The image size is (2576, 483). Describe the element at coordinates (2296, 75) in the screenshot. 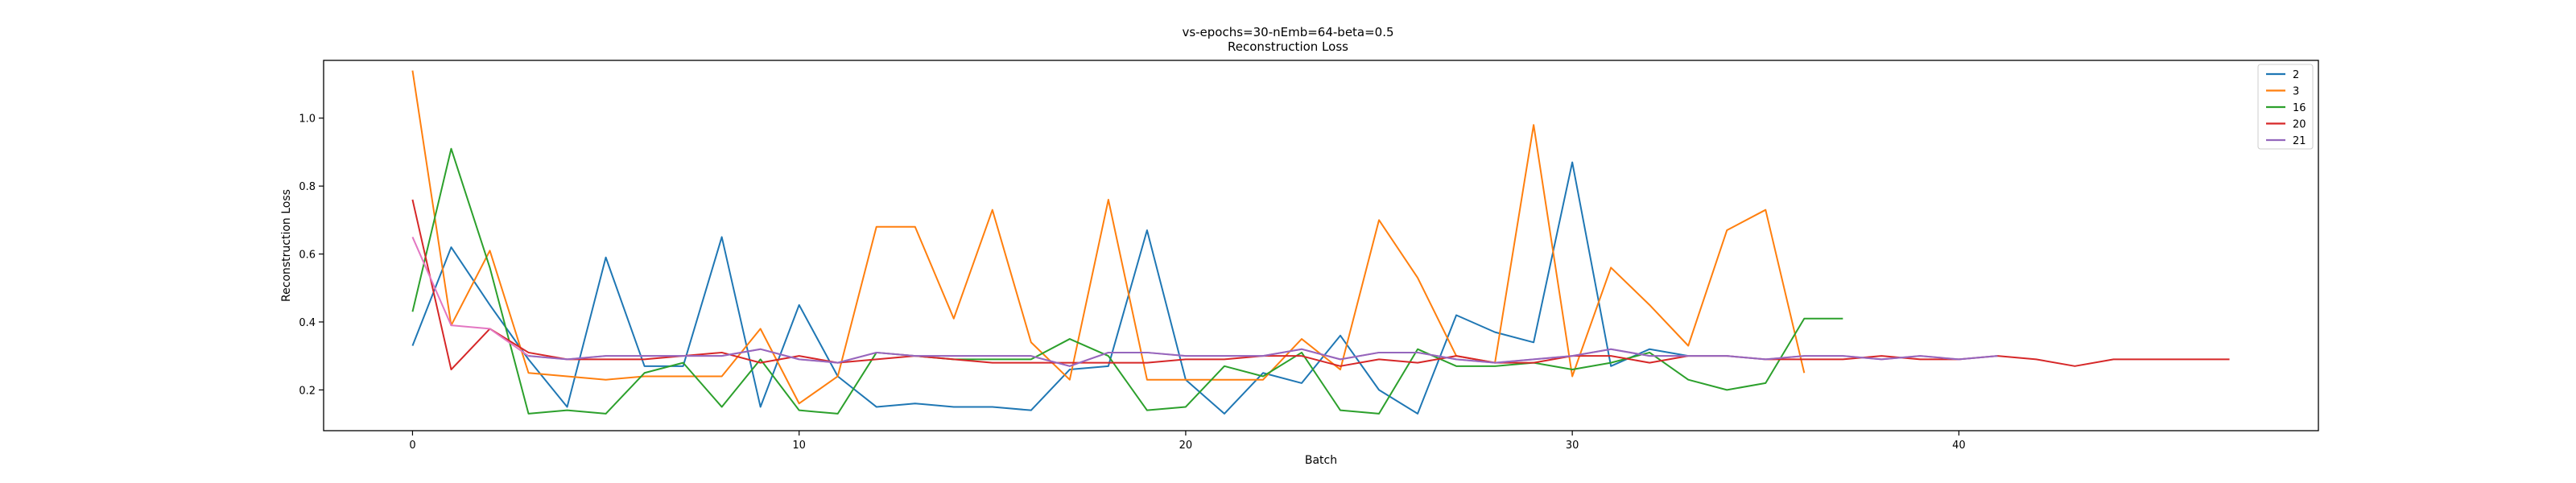

I see `legend-label-2: 2` at that location.